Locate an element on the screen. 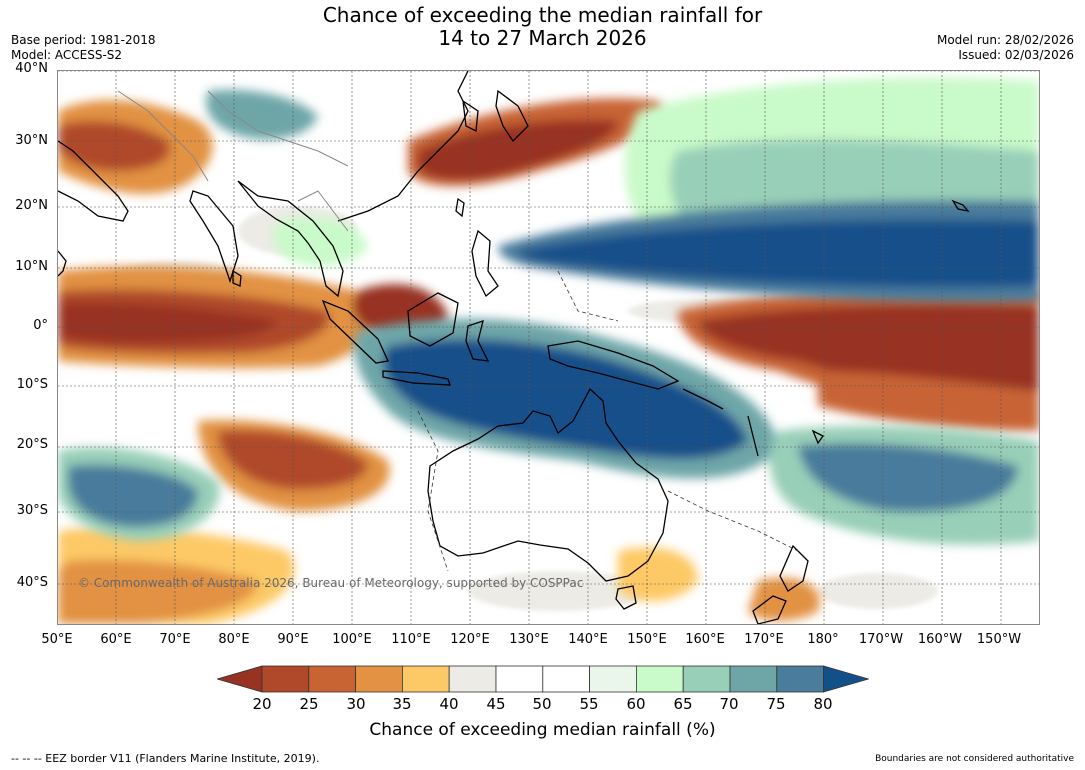 This screenshot has height=770, width=1085. lon-label-170w: 170°W is located at coordinates (881, 639).